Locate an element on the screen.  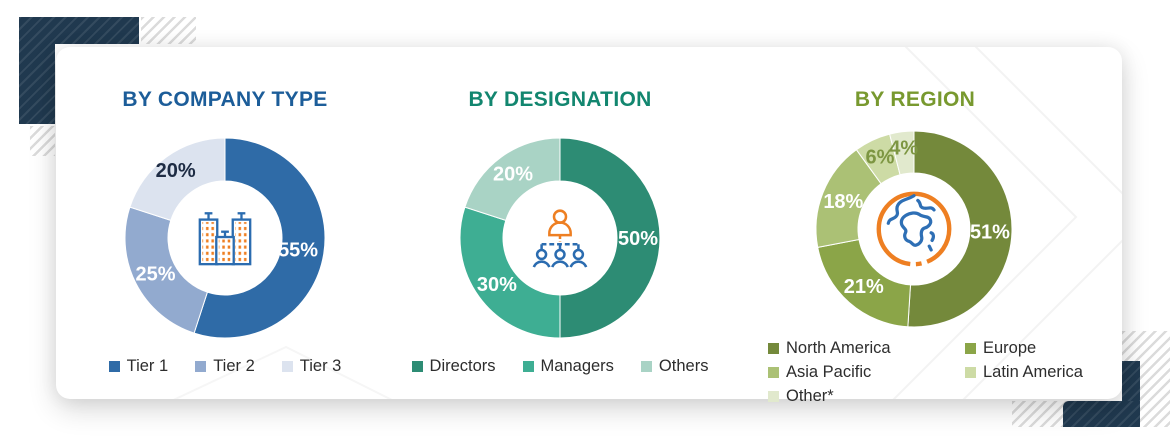
chart-title-designation: BY DESIGNATION is located at coordinates (560, 99).